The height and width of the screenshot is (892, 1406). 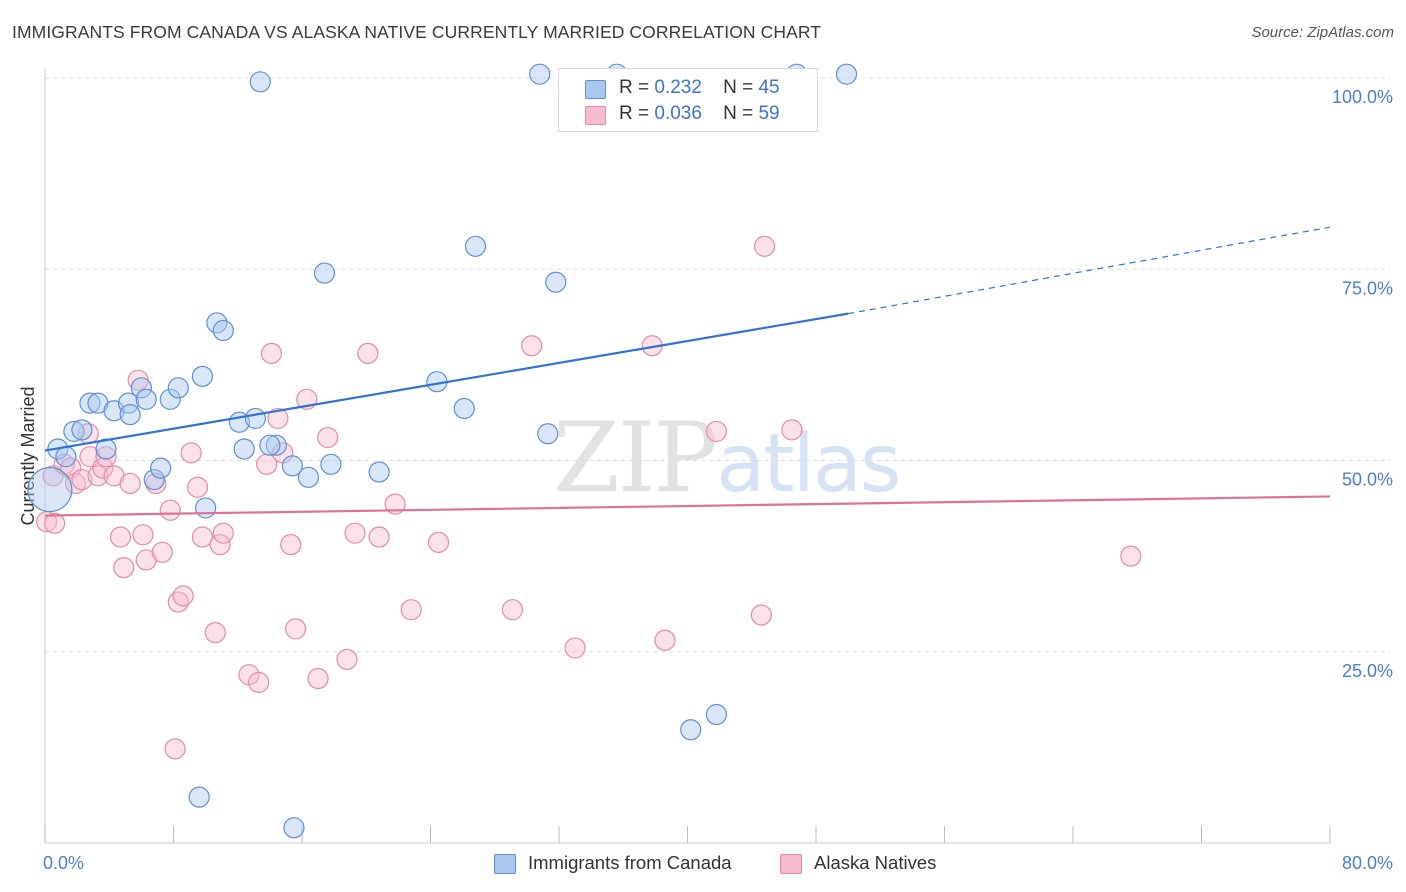 What do you see at coordinates (1367, 863) in the screenshot?
I see `x-tick-label: 80.0%` at bounding box center [1367, 863].